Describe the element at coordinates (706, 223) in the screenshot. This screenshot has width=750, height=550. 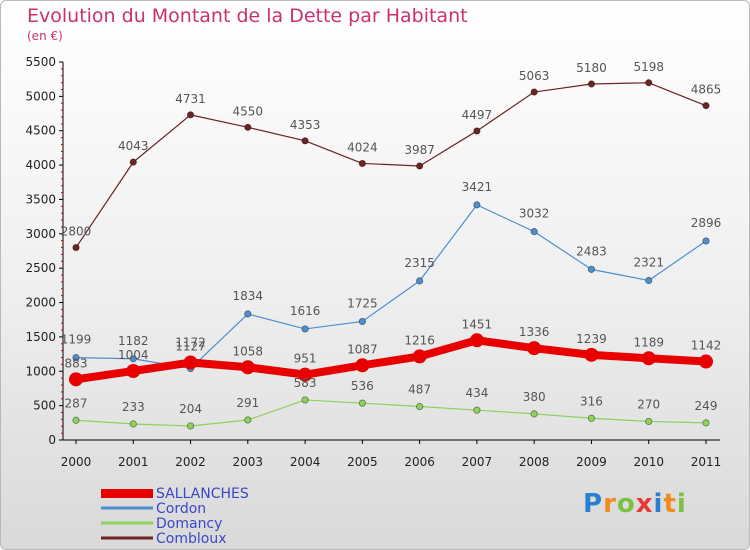
I see `data-label-cordon: 2896` at that location.